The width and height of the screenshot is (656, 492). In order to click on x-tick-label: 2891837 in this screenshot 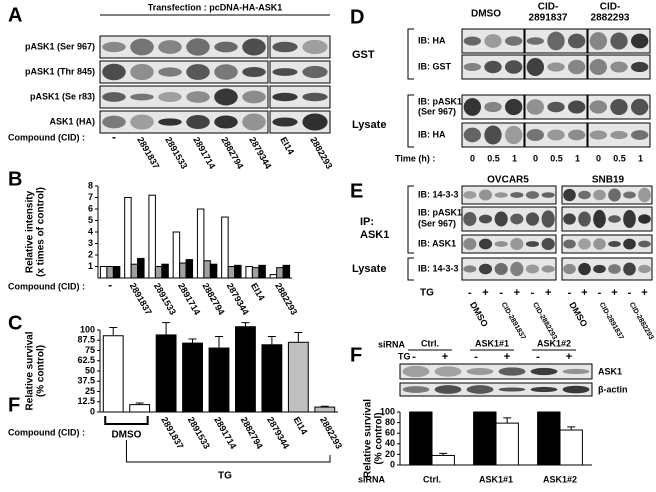, I will do `click(141, 298)`.